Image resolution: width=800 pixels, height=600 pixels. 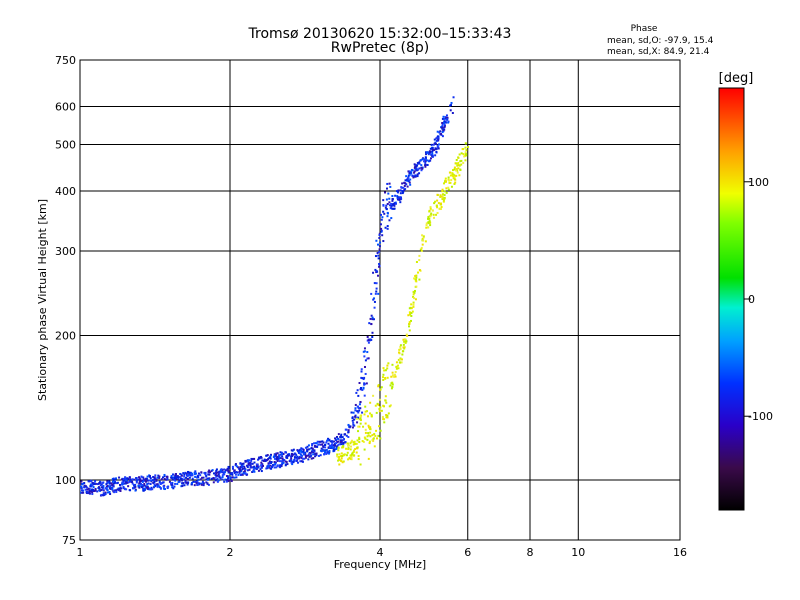 I want to click on colorbar-tick-label: 0, so click(x=751, y=299).